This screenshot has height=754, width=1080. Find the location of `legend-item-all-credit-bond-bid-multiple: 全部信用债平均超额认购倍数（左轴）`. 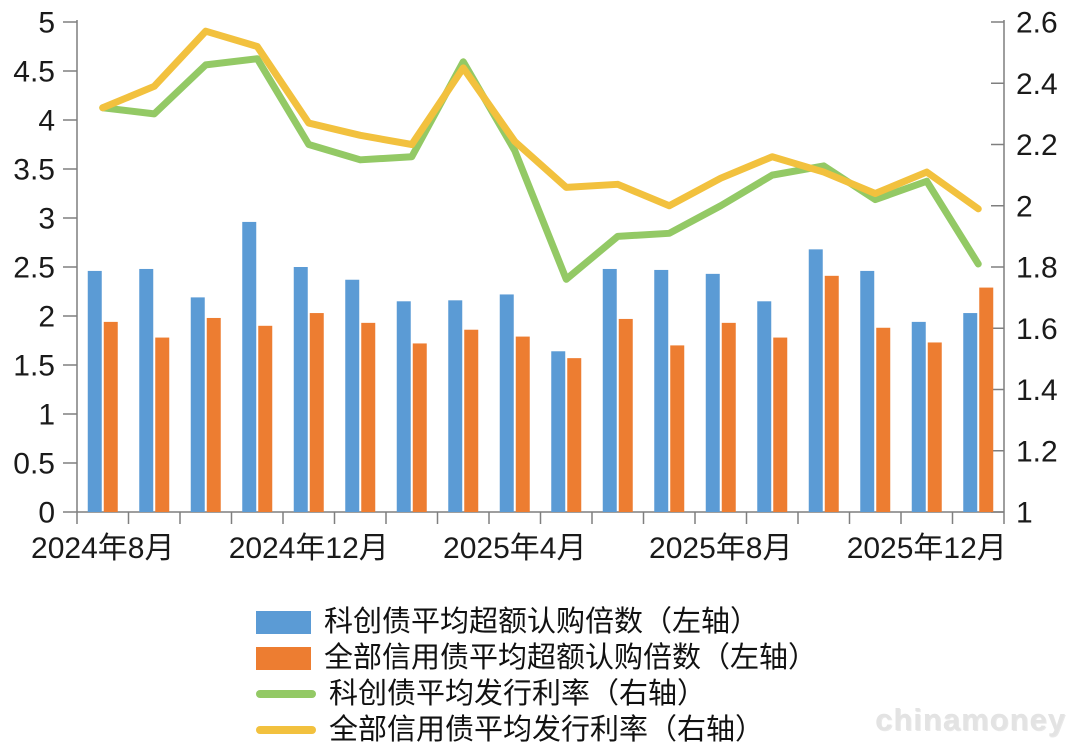

legend-item-all-credit-bond-bid-multiple: 全部信用债平均超额认购倍数（左轴） is located at coordinates (536, 658).